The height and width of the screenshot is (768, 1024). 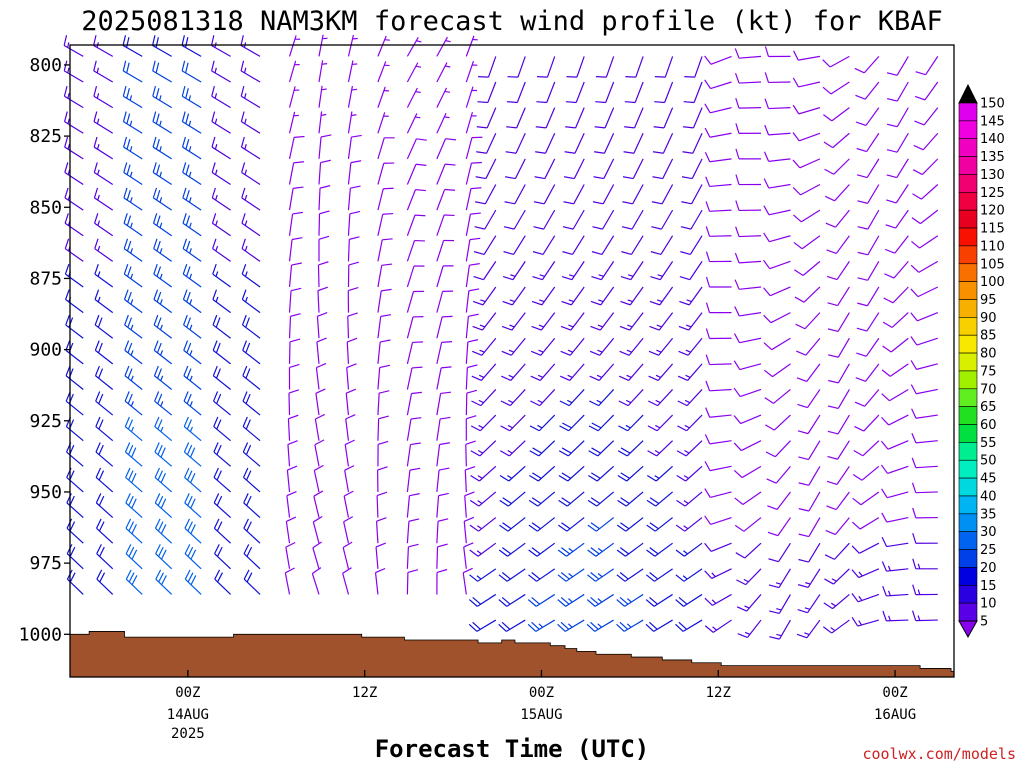 I want to click on colorbar-label: 130, so click(x=992, y=175).